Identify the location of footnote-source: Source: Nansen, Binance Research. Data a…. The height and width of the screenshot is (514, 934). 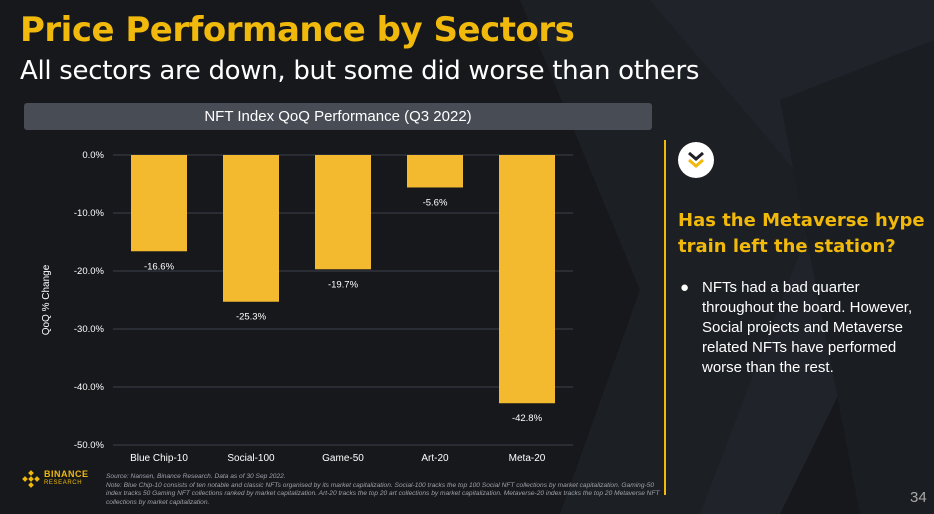
(196, 476).